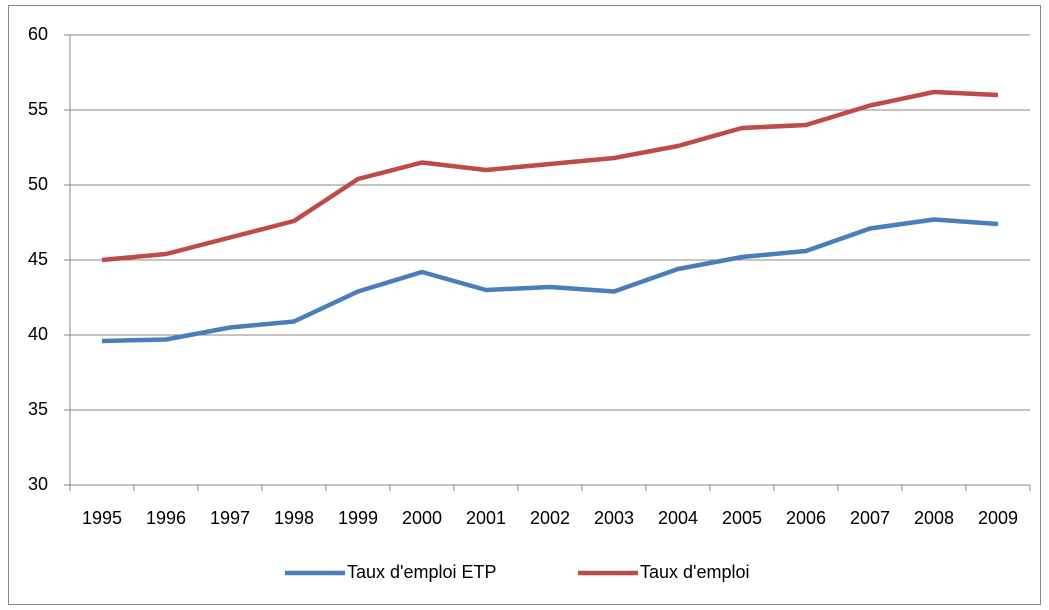  I want to click on y-tick-label: 30, so click(38, 484).